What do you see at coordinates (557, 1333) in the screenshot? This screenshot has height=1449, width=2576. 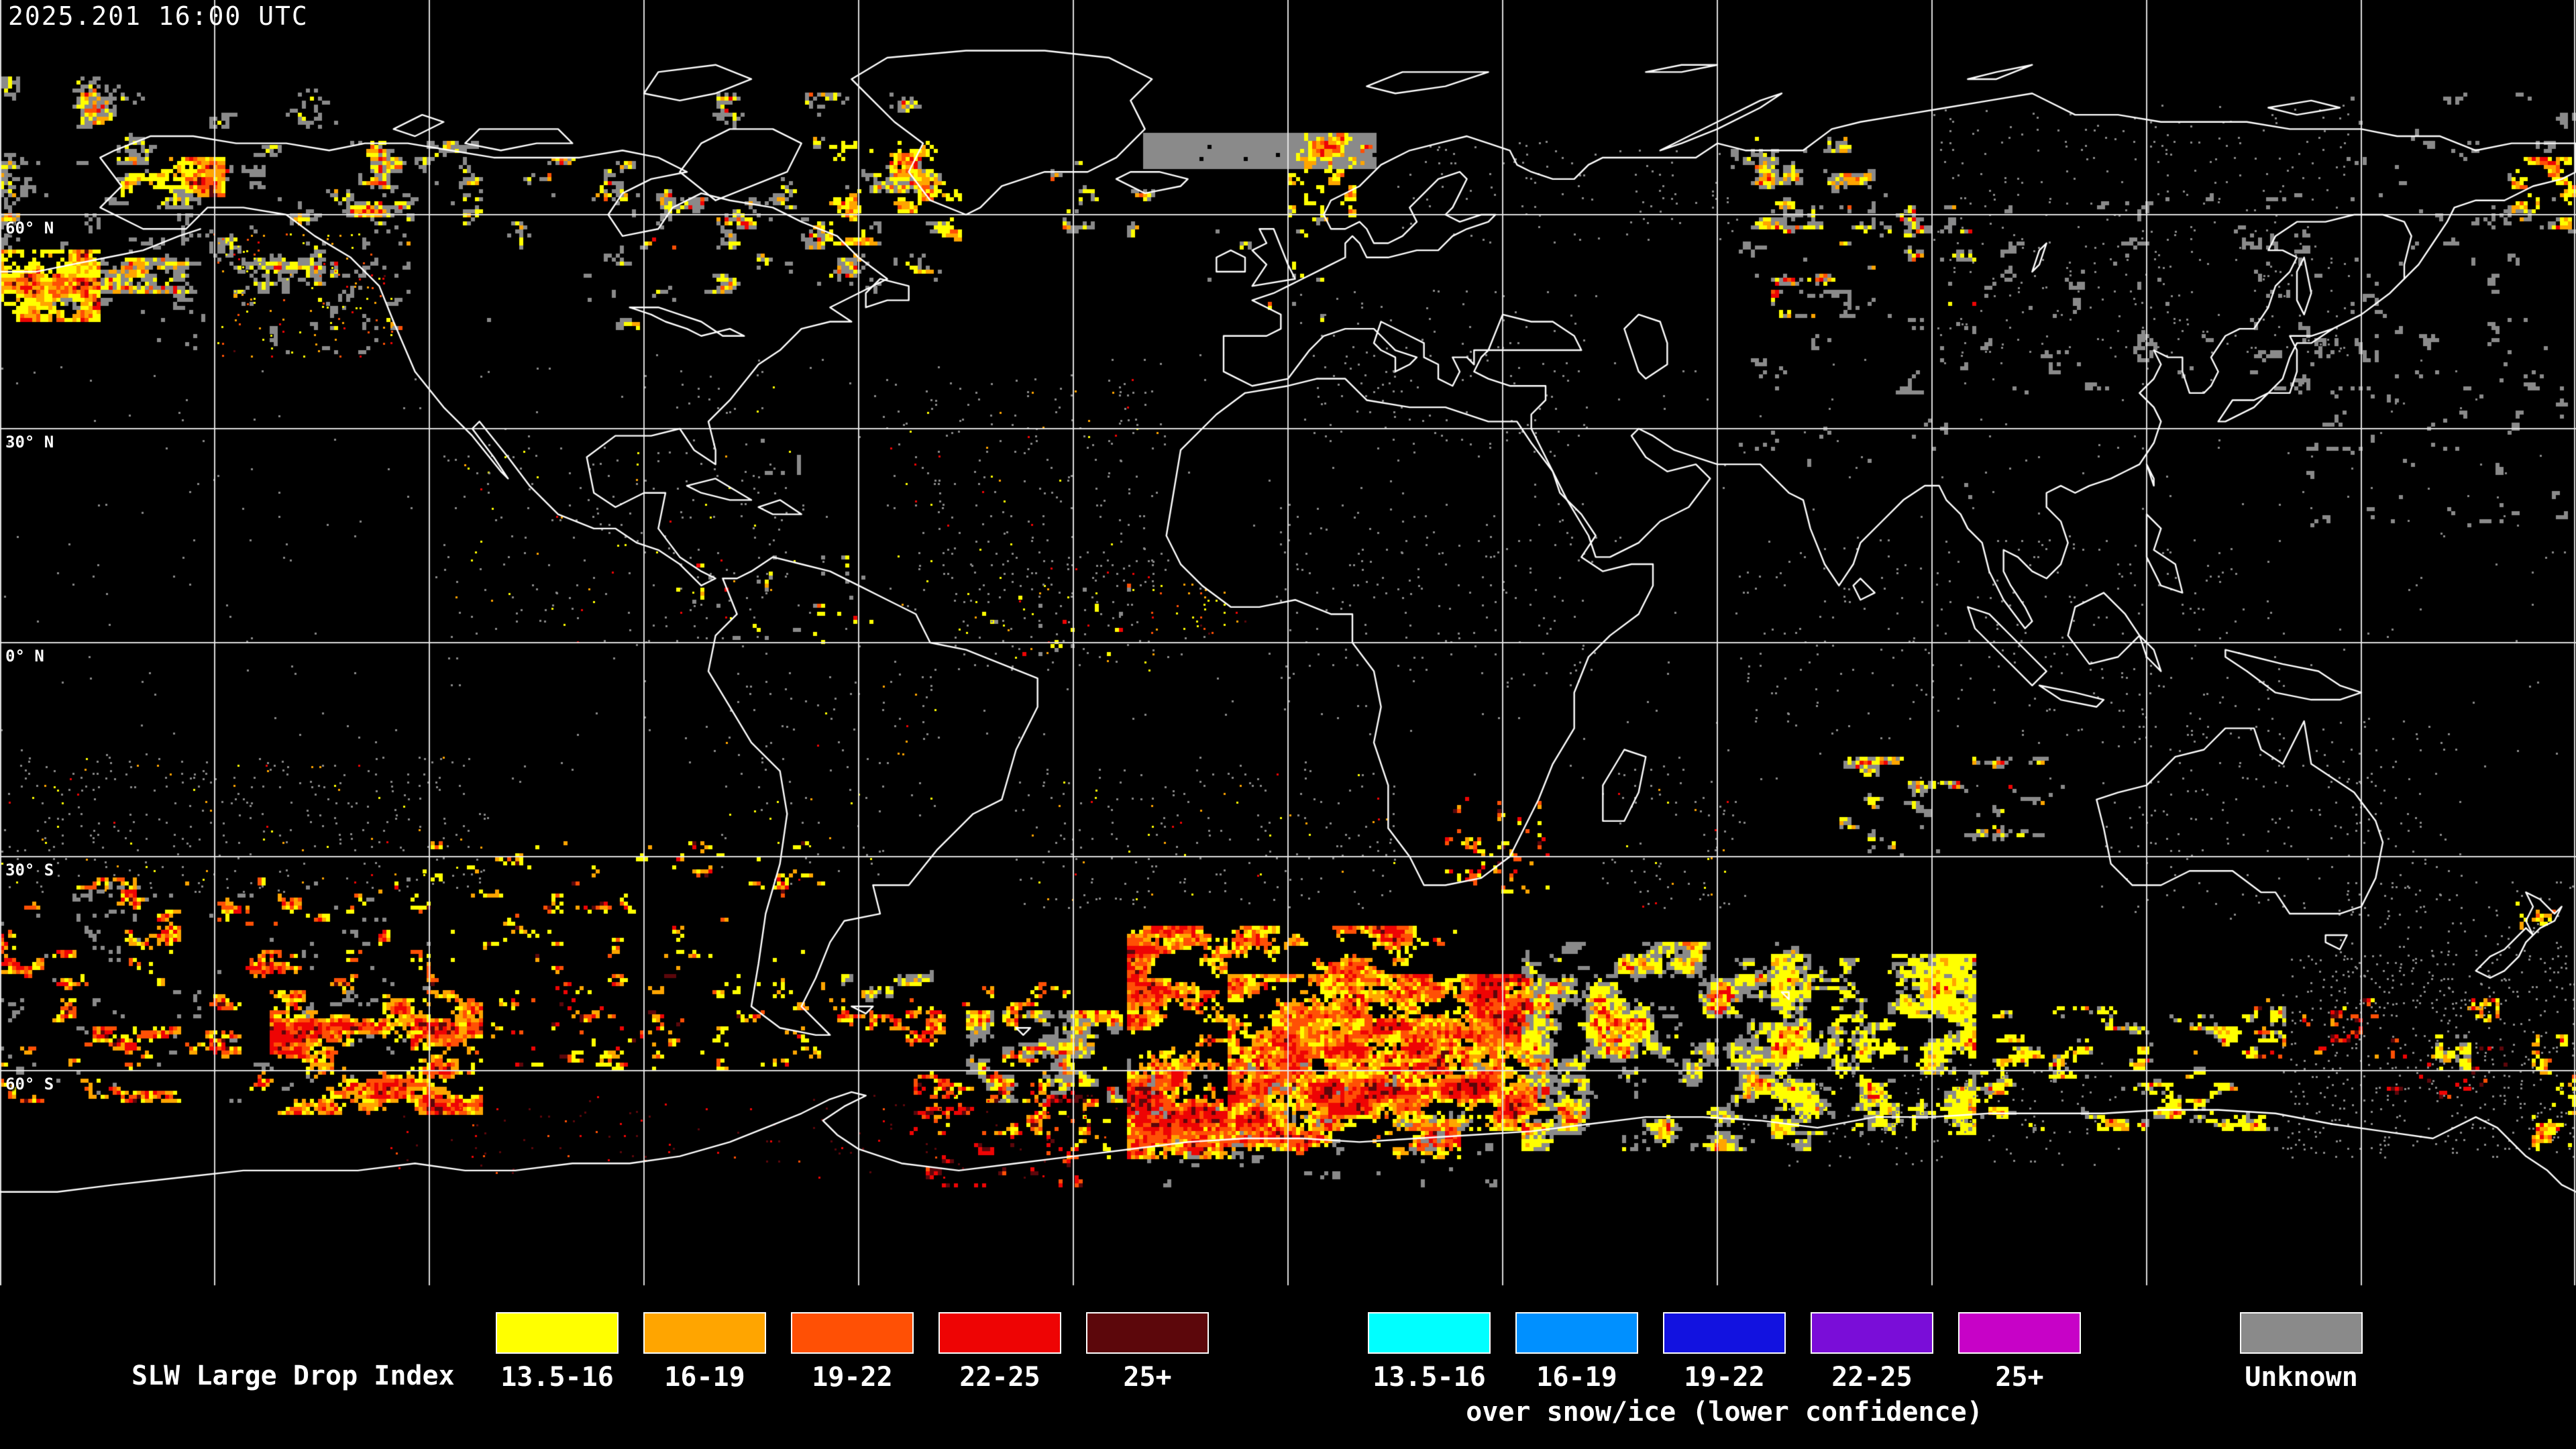 I see `legend-swatch-yellow` at bounding box center [557, 1333].